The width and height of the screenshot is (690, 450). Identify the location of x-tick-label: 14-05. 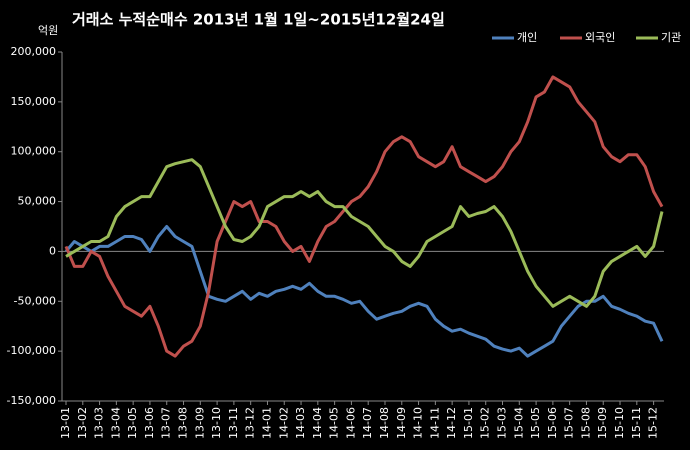
(334, 423).